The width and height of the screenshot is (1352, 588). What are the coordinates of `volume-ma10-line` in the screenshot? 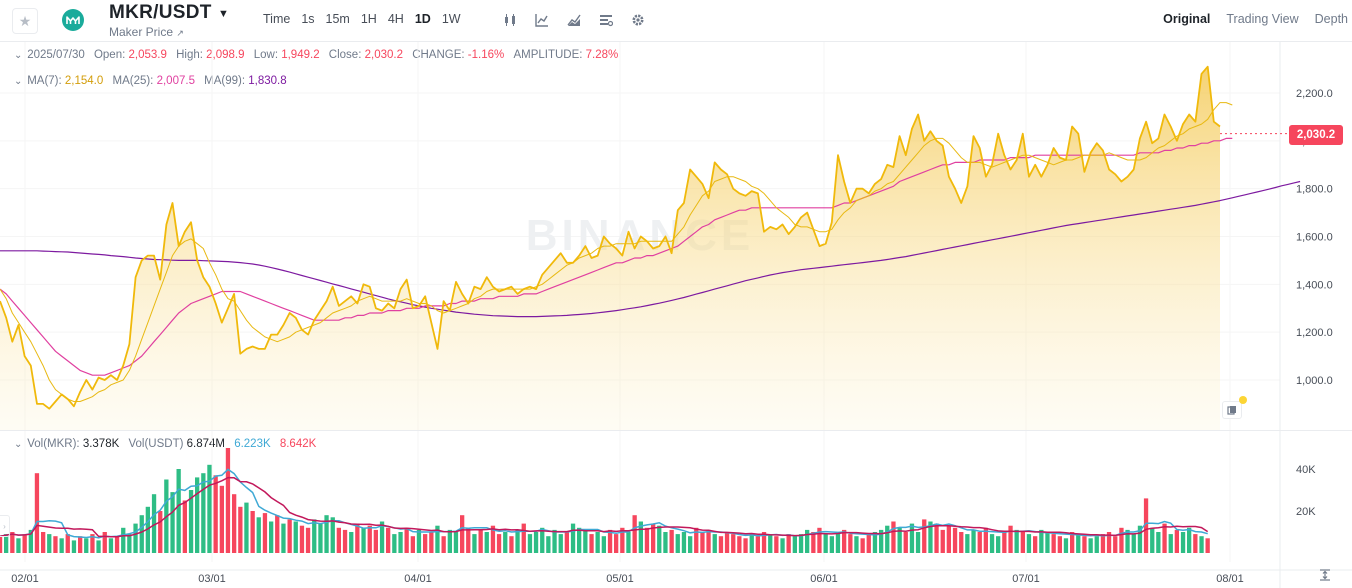 It's located at (604, 507).